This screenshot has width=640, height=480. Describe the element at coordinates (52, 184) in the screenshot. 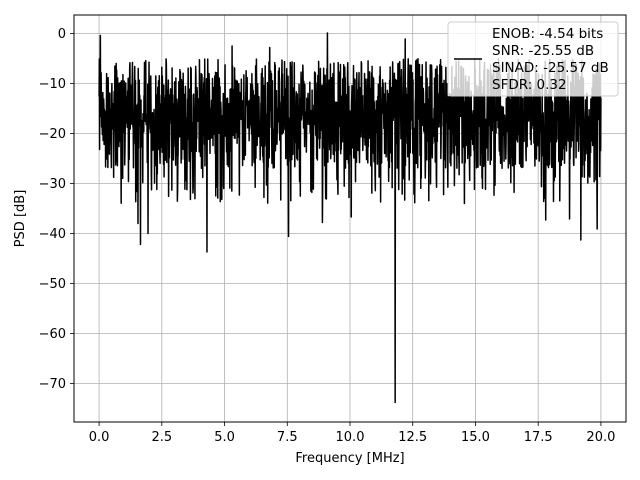

I see `y-tick-label: −30` at that location.